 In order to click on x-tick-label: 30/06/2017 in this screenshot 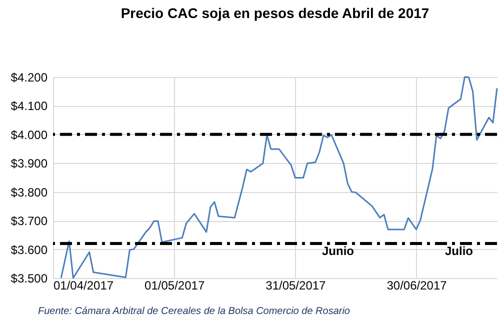, I will do `click(417, 285)`.